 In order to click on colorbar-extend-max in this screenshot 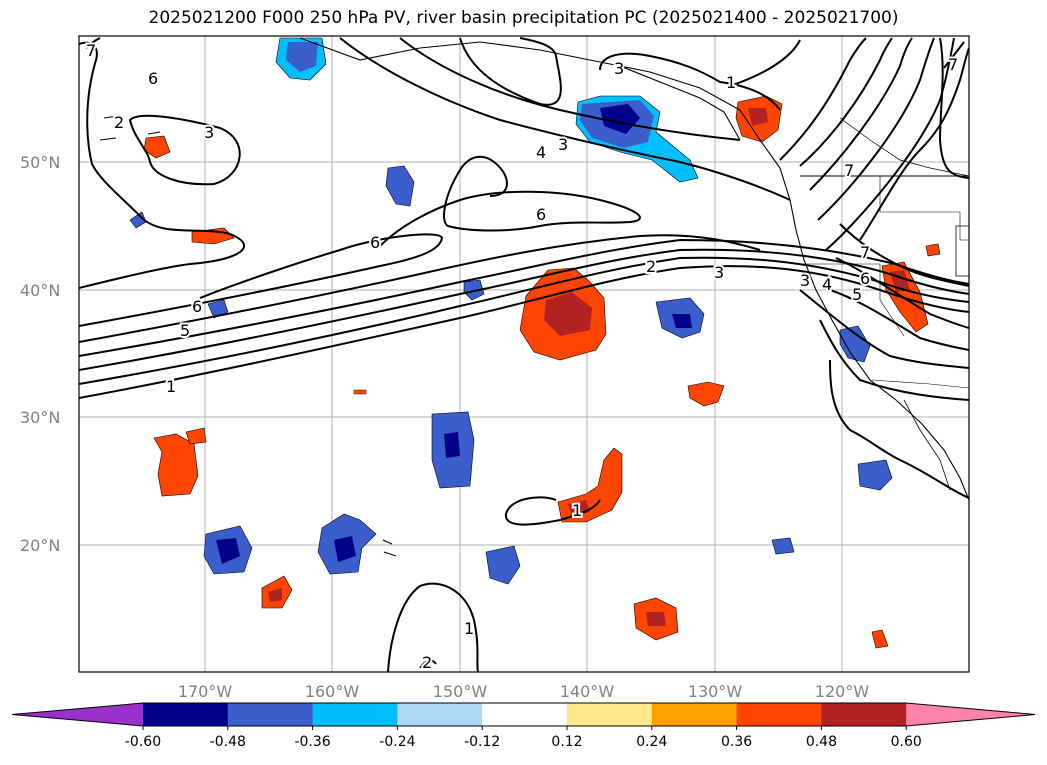, I will do `click(970, 714)`.